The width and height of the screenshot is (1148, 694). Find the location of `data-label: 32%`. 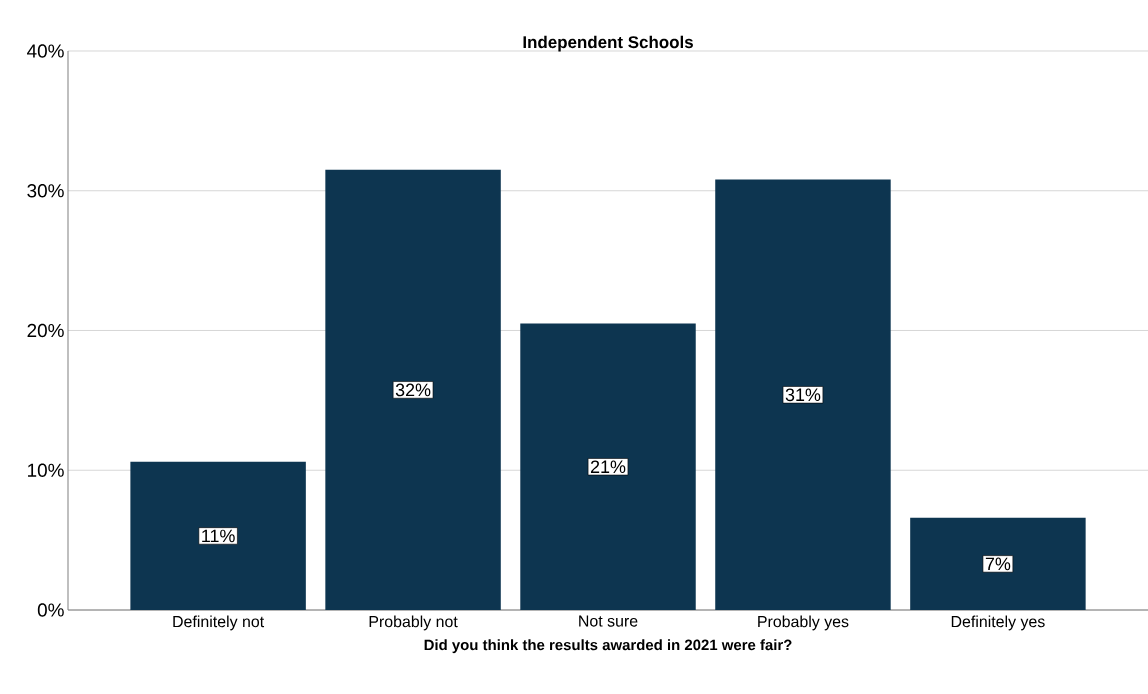

data-label: 32% is located at coordinates (413, 390).